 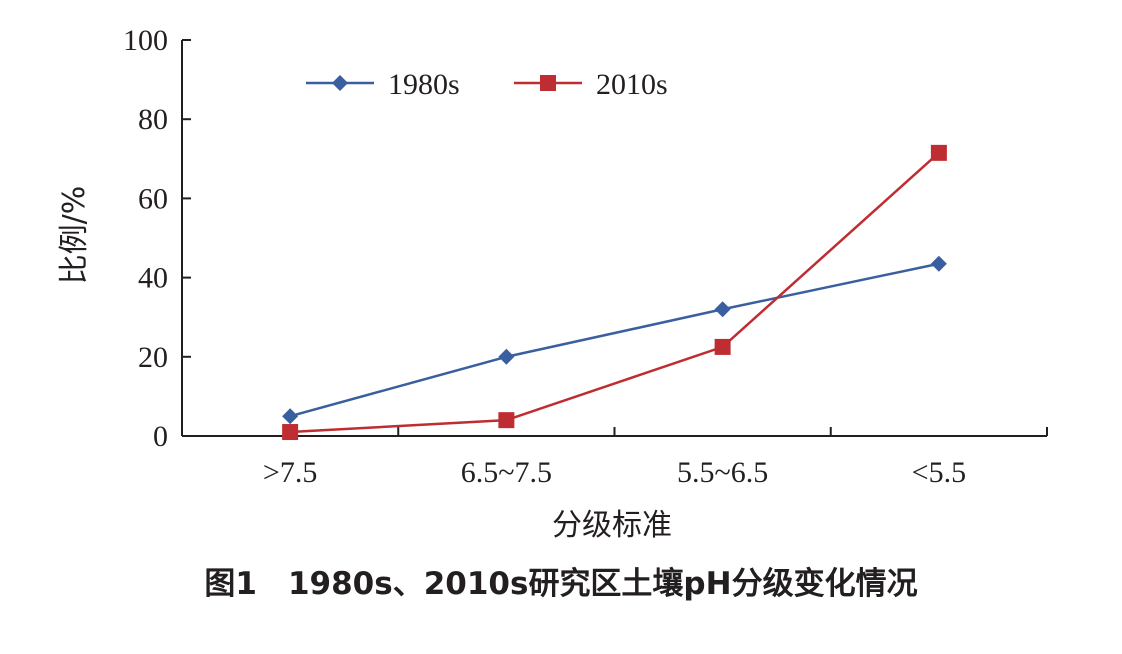 What do you see at coordinates (561, 584) in the screenshot?
I see `figure-caption: 图1 1980s、2010s研究区土壤pH分级变化情况` at bounding box center [561, 584].